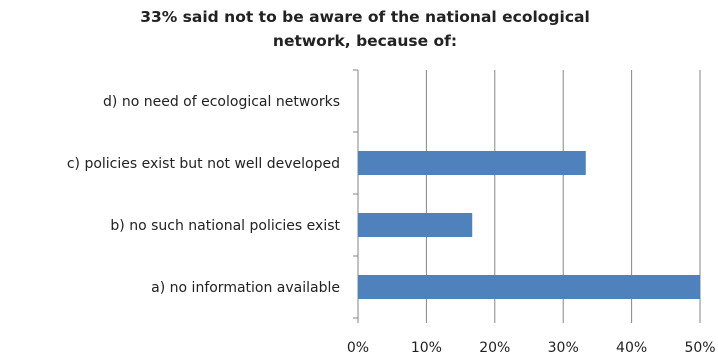 Image resolution: width=718 pixels, height=360 pixels. Describe the element at coordinates (531, 348) in the screenshot. I see `x-tick-labels: 0% 10% 20% 30% 40% 50%` at that location.